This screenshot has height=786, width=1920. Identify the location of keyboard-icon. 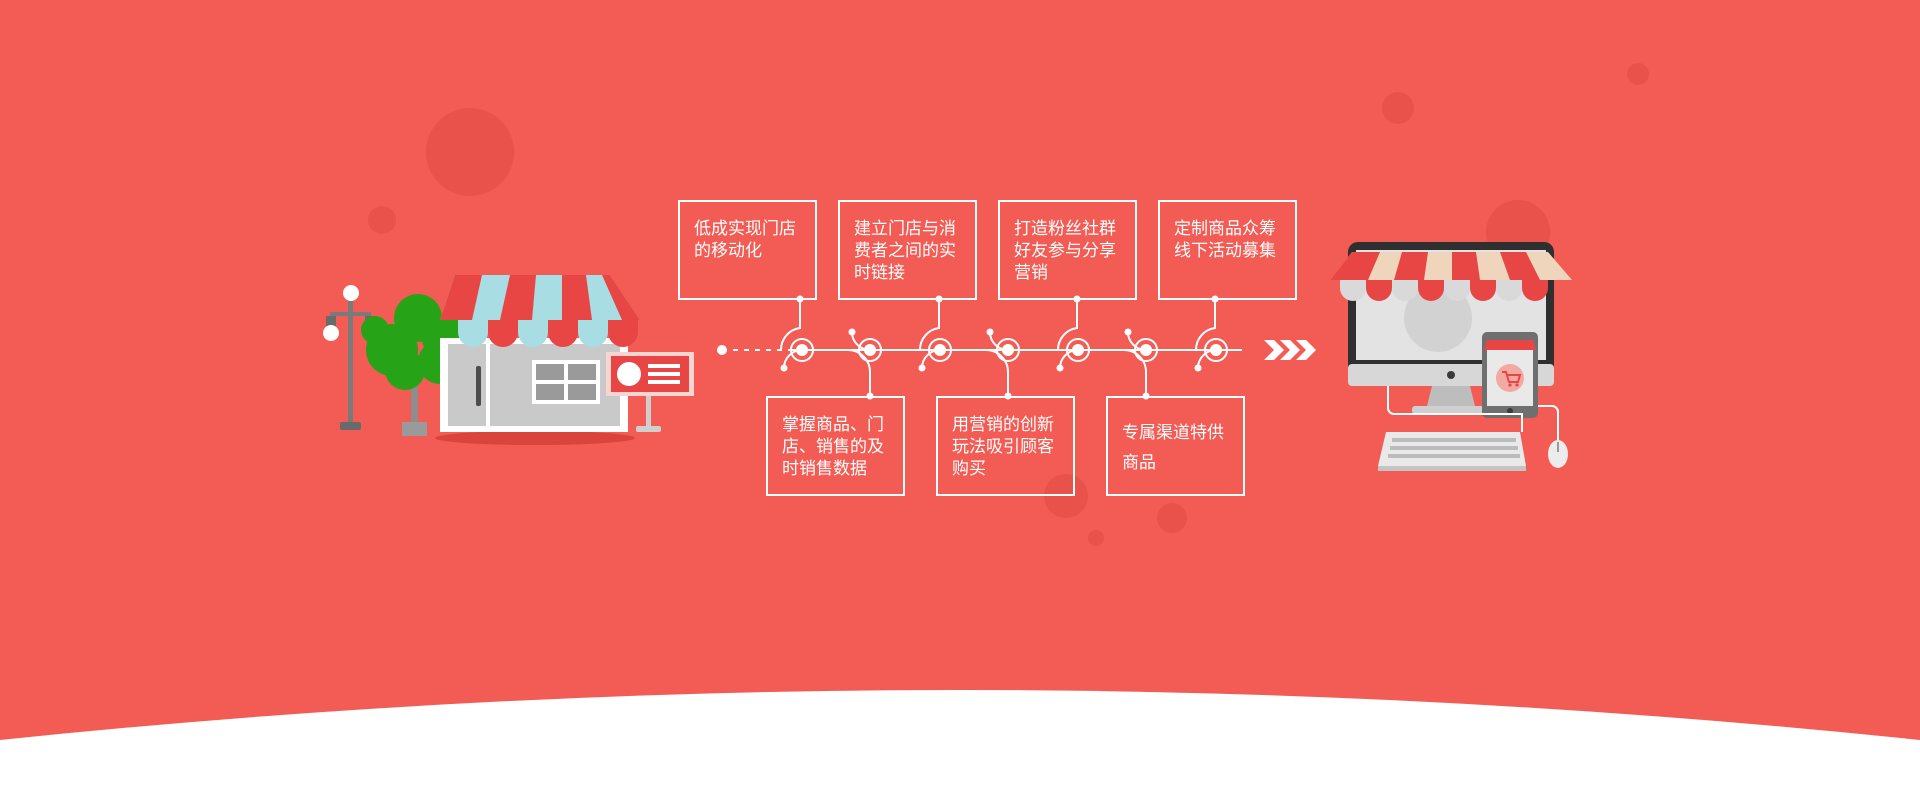
(1452, 451).